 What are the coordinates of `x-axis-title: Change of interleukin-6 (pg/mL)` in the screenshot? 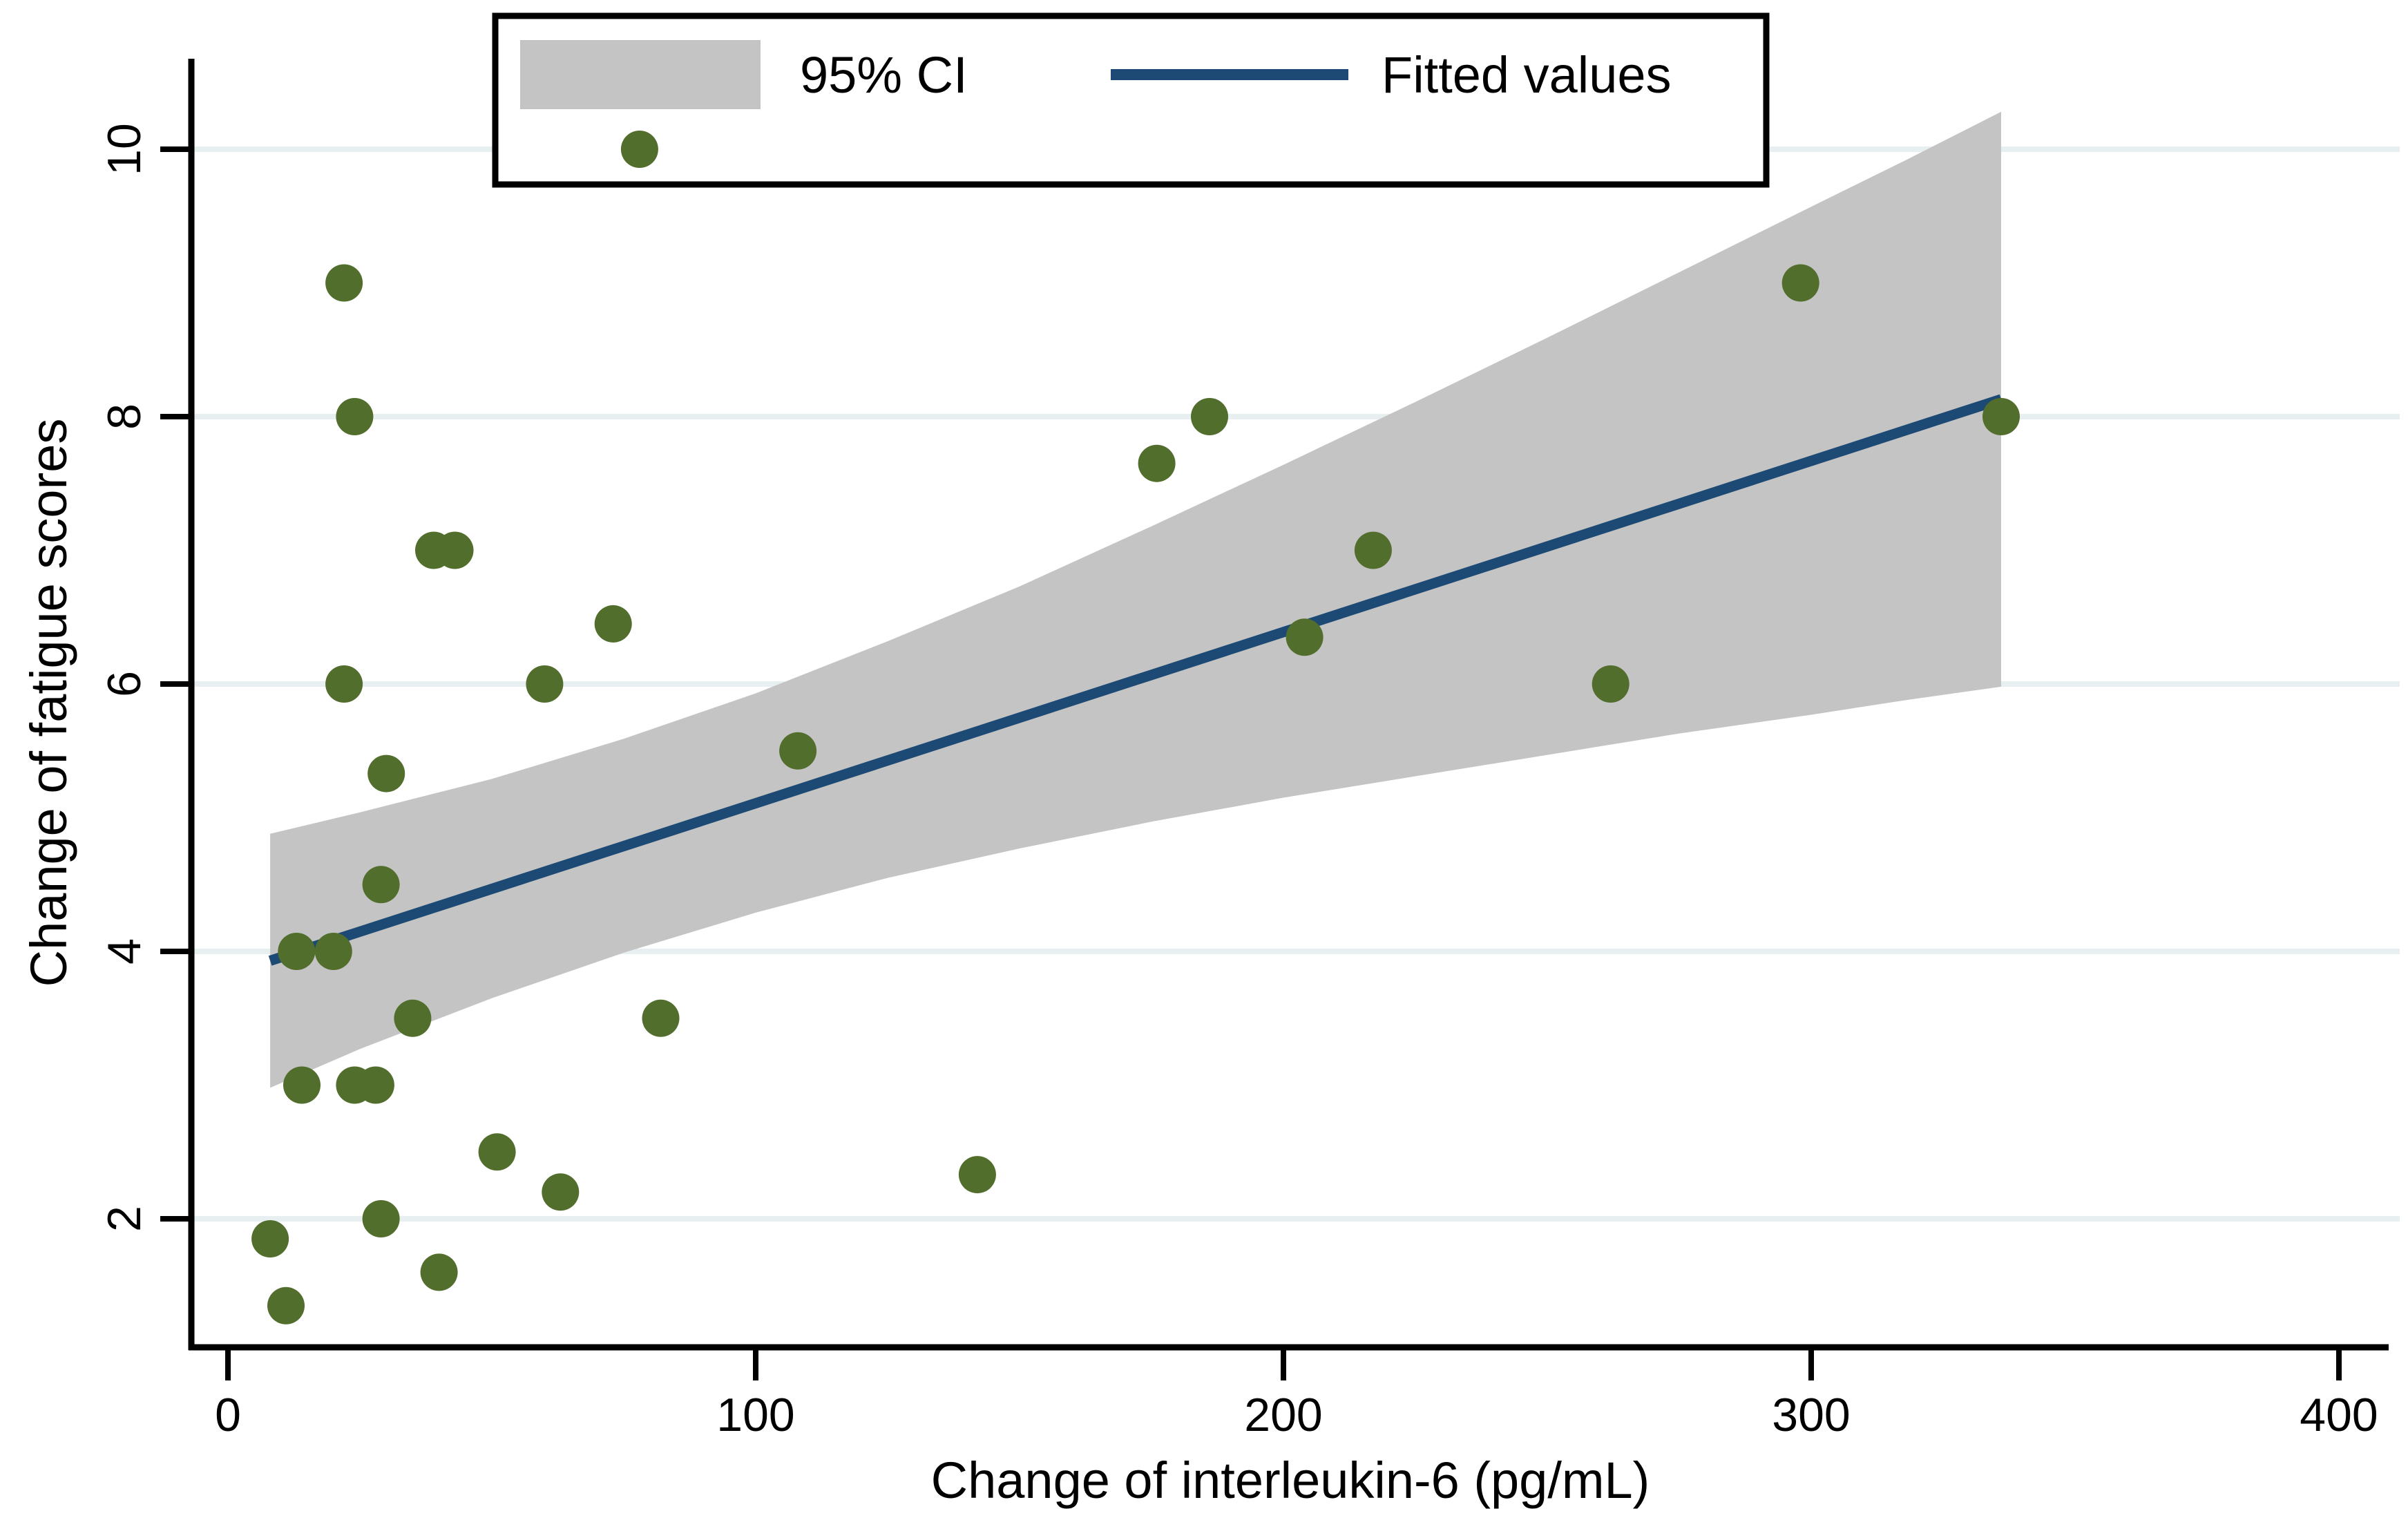 It's located at (1290, 1480).